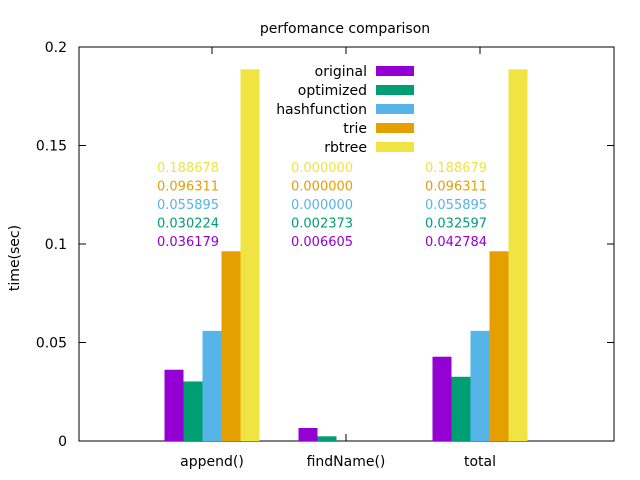 This screenshot has width=640, height=480. Describe the element at coordinates (480, 462) in the screenshot. I see `x-tick-label: total` at that location.